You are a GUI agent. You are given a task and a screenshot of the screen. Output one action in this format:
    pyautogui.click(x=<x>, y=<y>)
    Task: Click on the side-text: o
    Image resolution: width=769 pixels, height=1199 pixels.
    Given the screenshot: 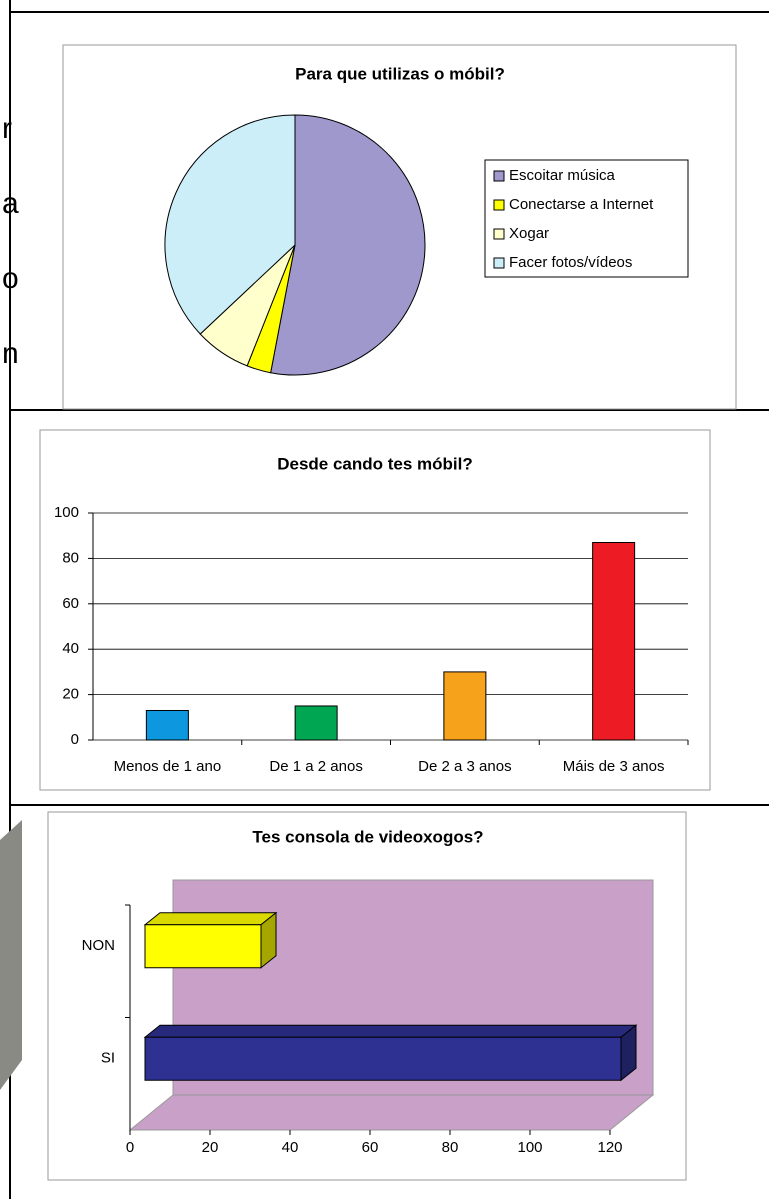 What is the action you would take?
    pyautogui.click(x=10, y=278)
    